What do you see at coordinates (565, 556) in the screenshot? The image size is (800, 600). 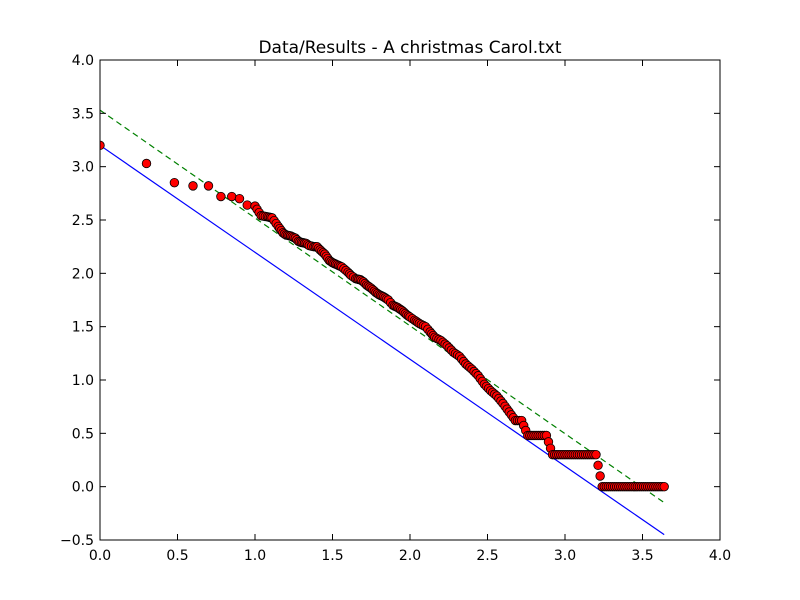 I see `x-tick-label: 3.0` at bounding box center [565, 556].